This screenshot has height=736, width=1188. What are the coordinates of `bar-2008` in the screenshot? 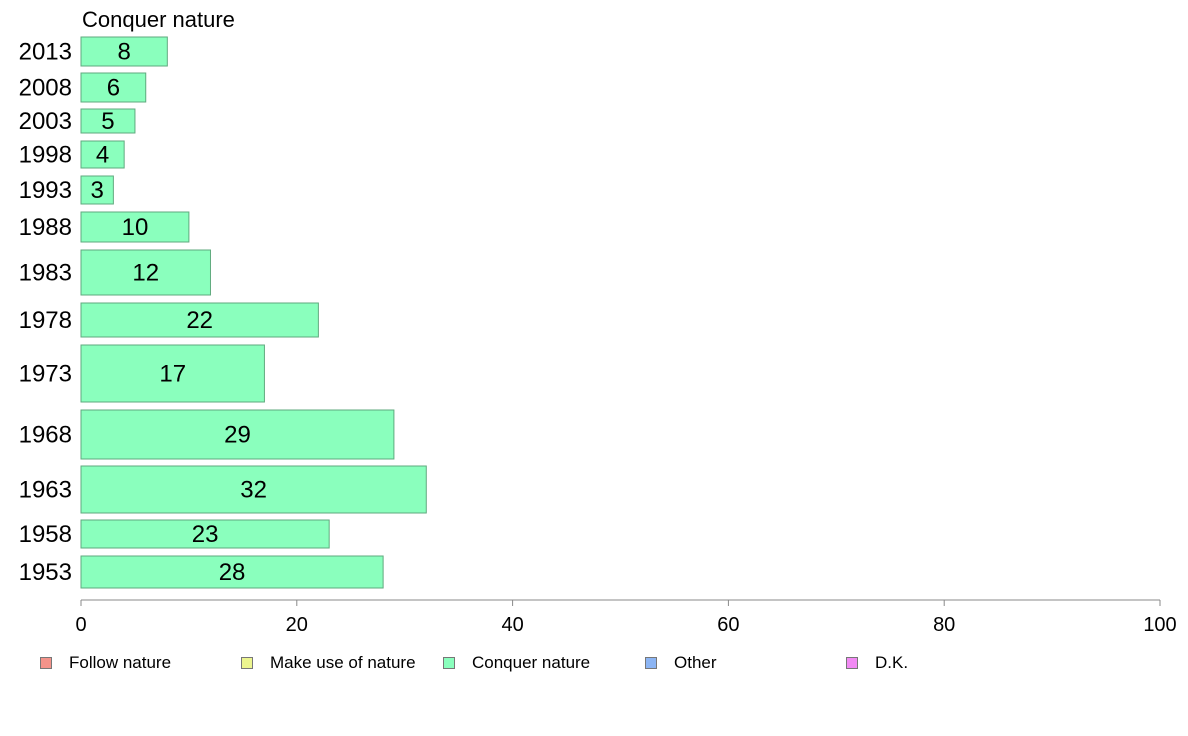 It's located at (113, 87).